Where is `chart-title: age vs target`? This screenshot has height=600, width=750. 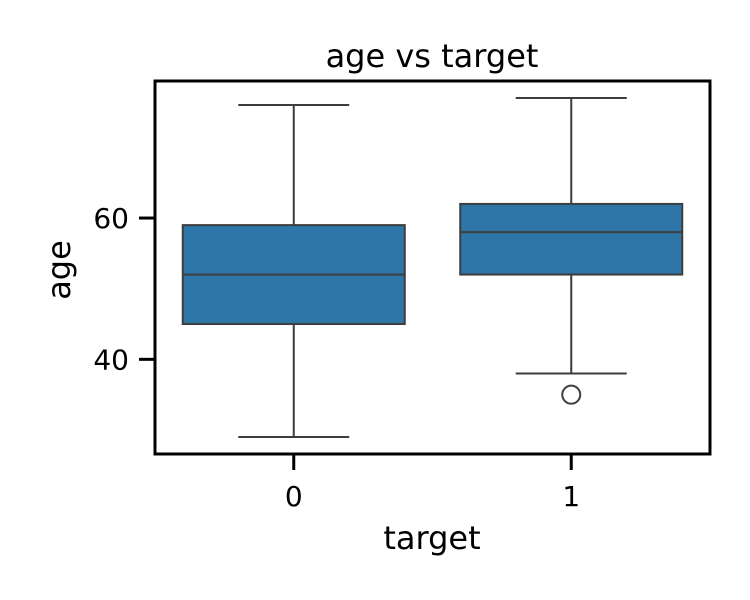 chart-title: age vs target is located at coordinates (432, 56).